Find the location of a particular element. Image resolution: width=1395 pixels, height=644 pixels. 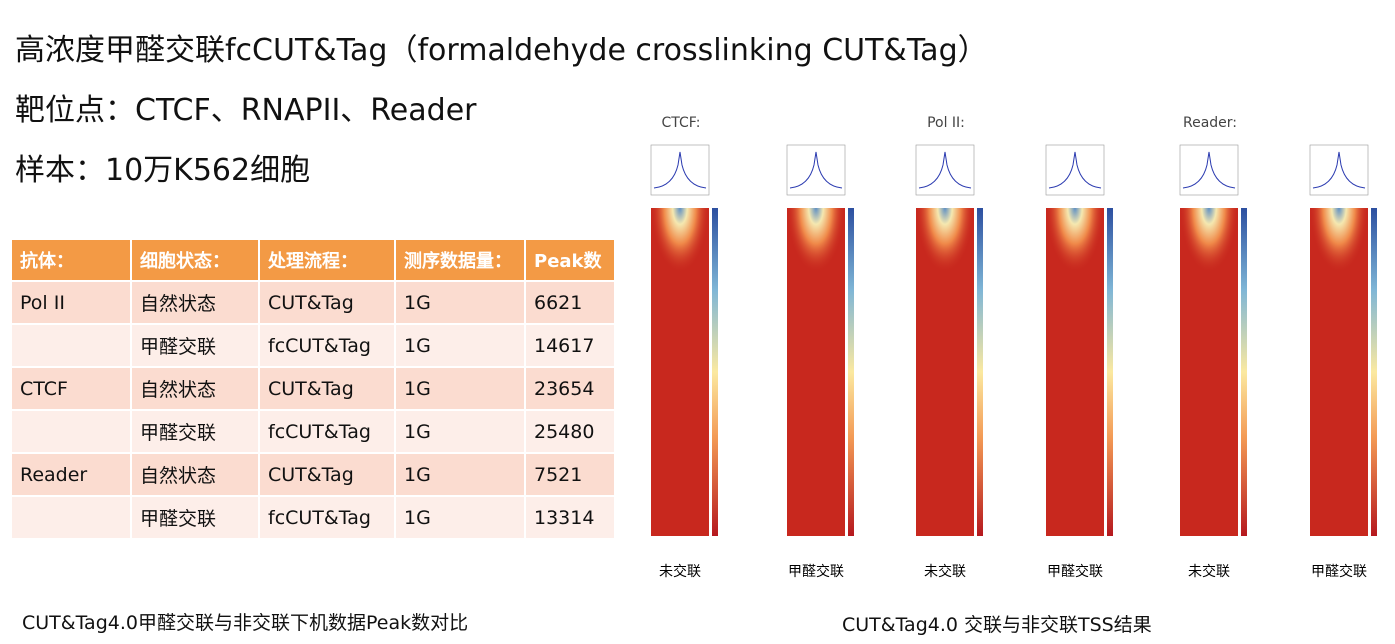

table-cell: CTCF is located at coordinates (71, 388).